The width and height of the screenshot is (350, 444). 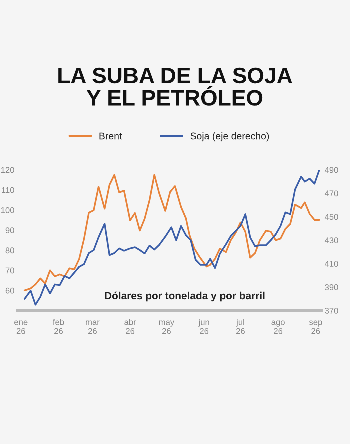 I want to click on y2-tick-label: 450, so click(x=331, y=217).